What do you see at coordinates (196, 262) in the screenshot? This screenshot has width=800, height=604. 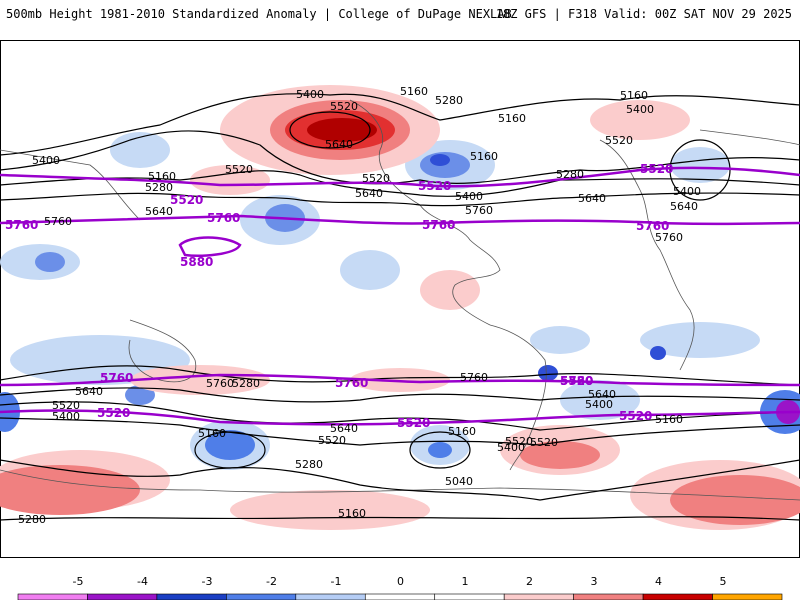 I see `contour-label-5880: 5880` at bounding box center [196, 262].